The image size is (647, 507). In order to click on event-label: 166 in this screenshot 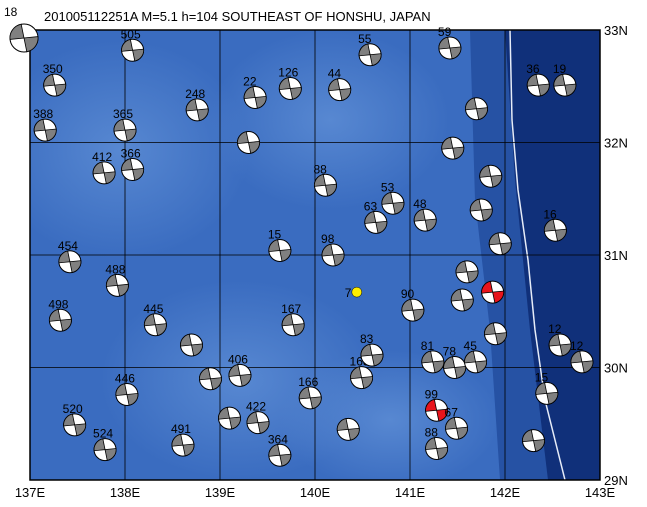, I will do `click(308, 382)`.